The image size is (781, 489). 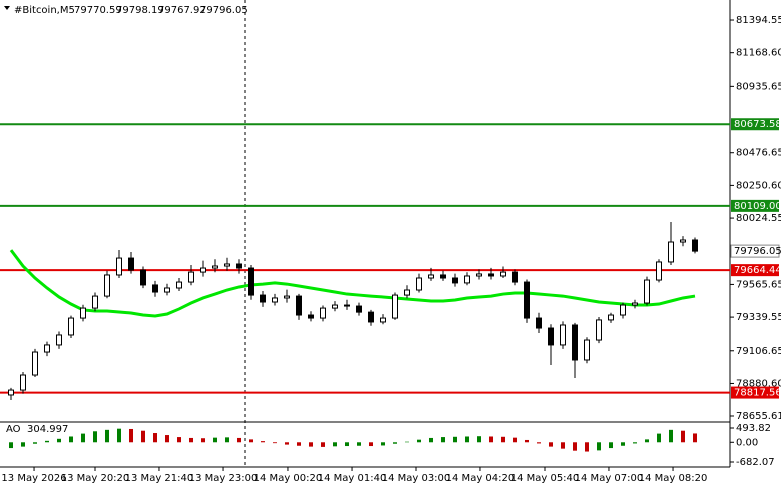 What do you see at coordinates (753, 428) in the screenshot?
I see `ao-tick-label: 493.82` at bounding box center [753, 428].